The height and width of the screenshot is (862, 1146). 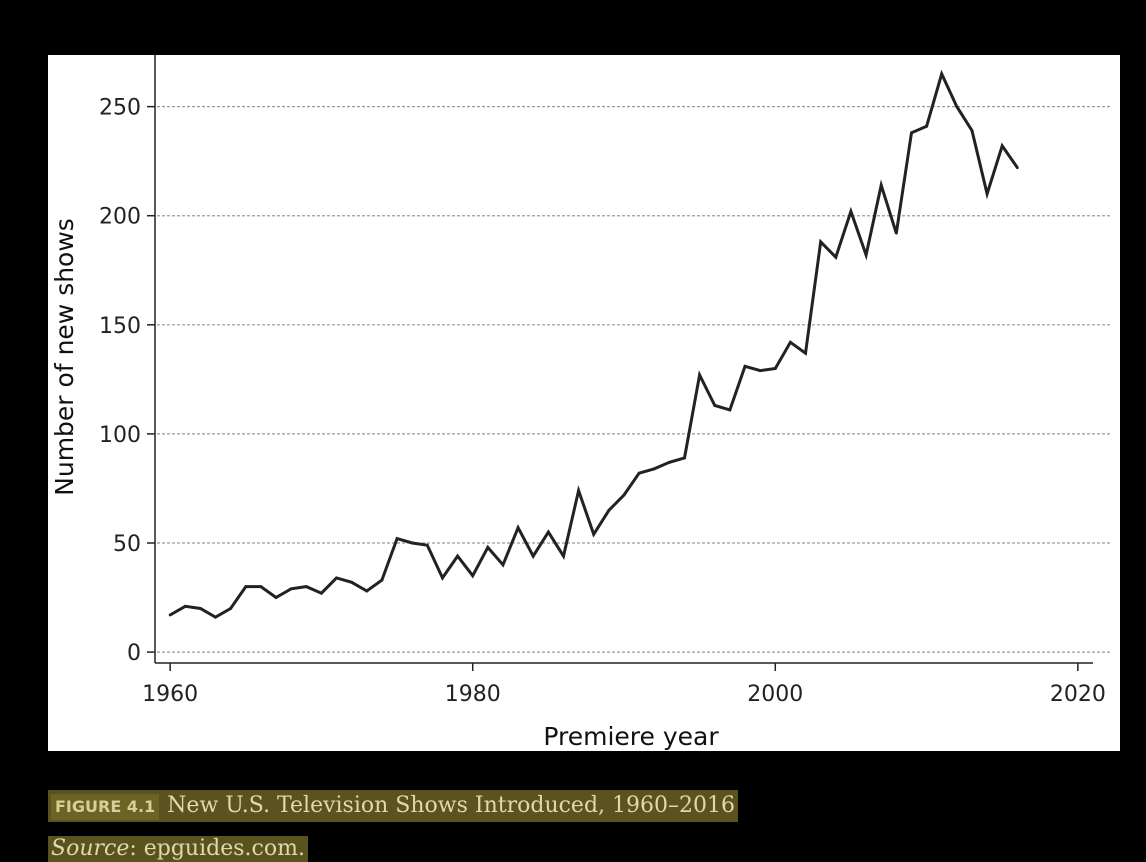 I want to click on data-point-1989, so click(x=609, y=510).